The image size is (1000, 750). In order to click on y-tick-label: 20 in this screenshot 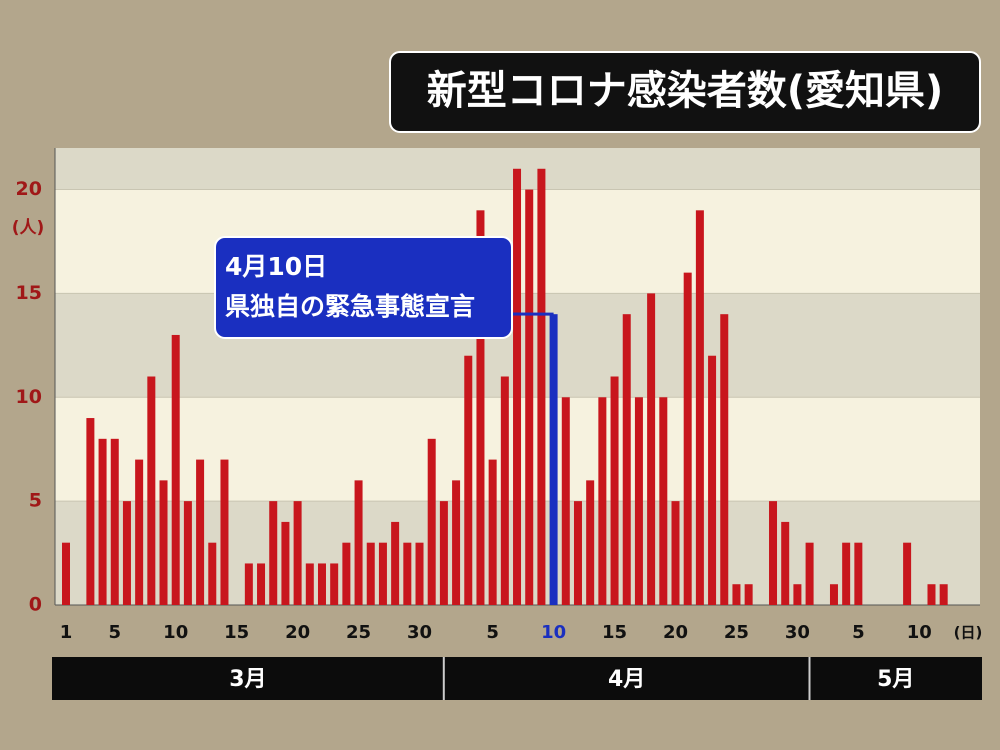, I will do `click(29, 189)`.